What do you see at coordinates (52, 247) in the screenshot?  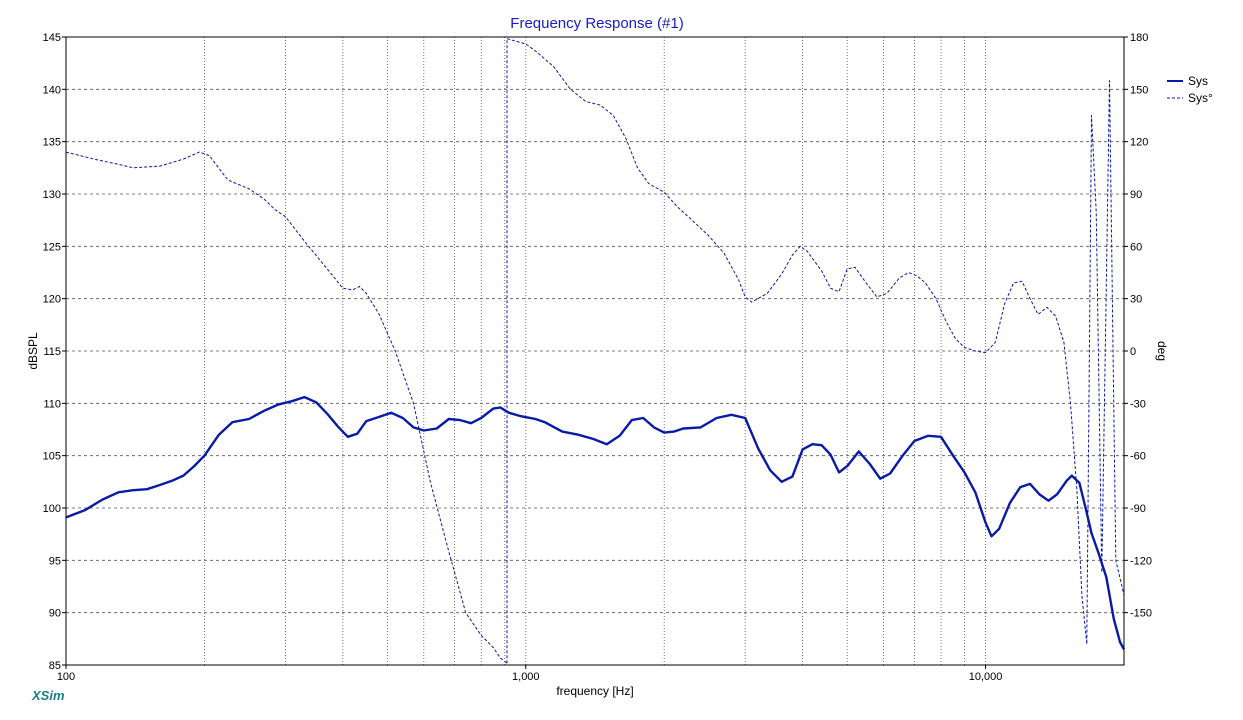 I see `y-tick-label: 125` at bounding box center [52, 247].